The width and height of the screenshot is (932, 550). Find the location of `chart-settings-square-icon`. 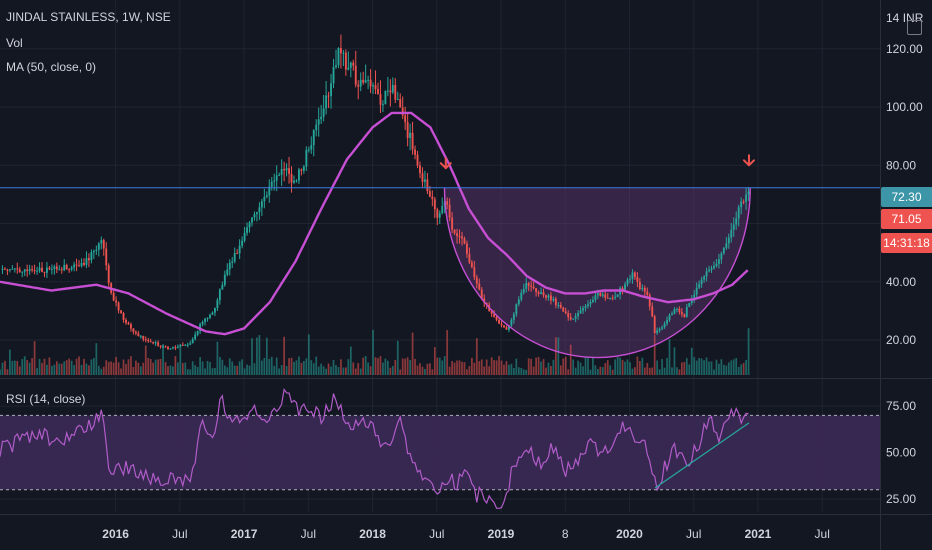

chart-settings-square-icon is located at coordinates (914, 27).